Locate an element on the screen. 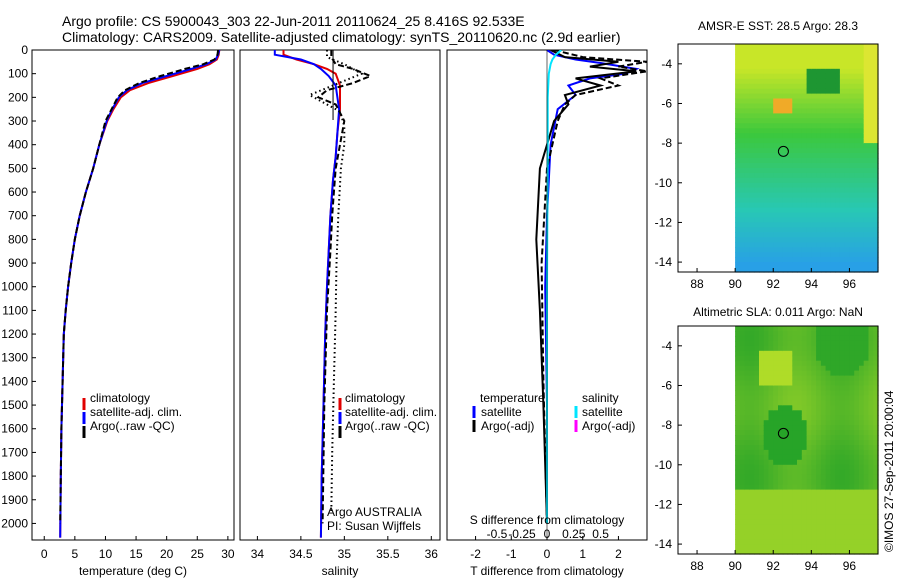 This screenshot has width=900, height=580. x-tick-label: -1 is located at coordinates (511, 554).